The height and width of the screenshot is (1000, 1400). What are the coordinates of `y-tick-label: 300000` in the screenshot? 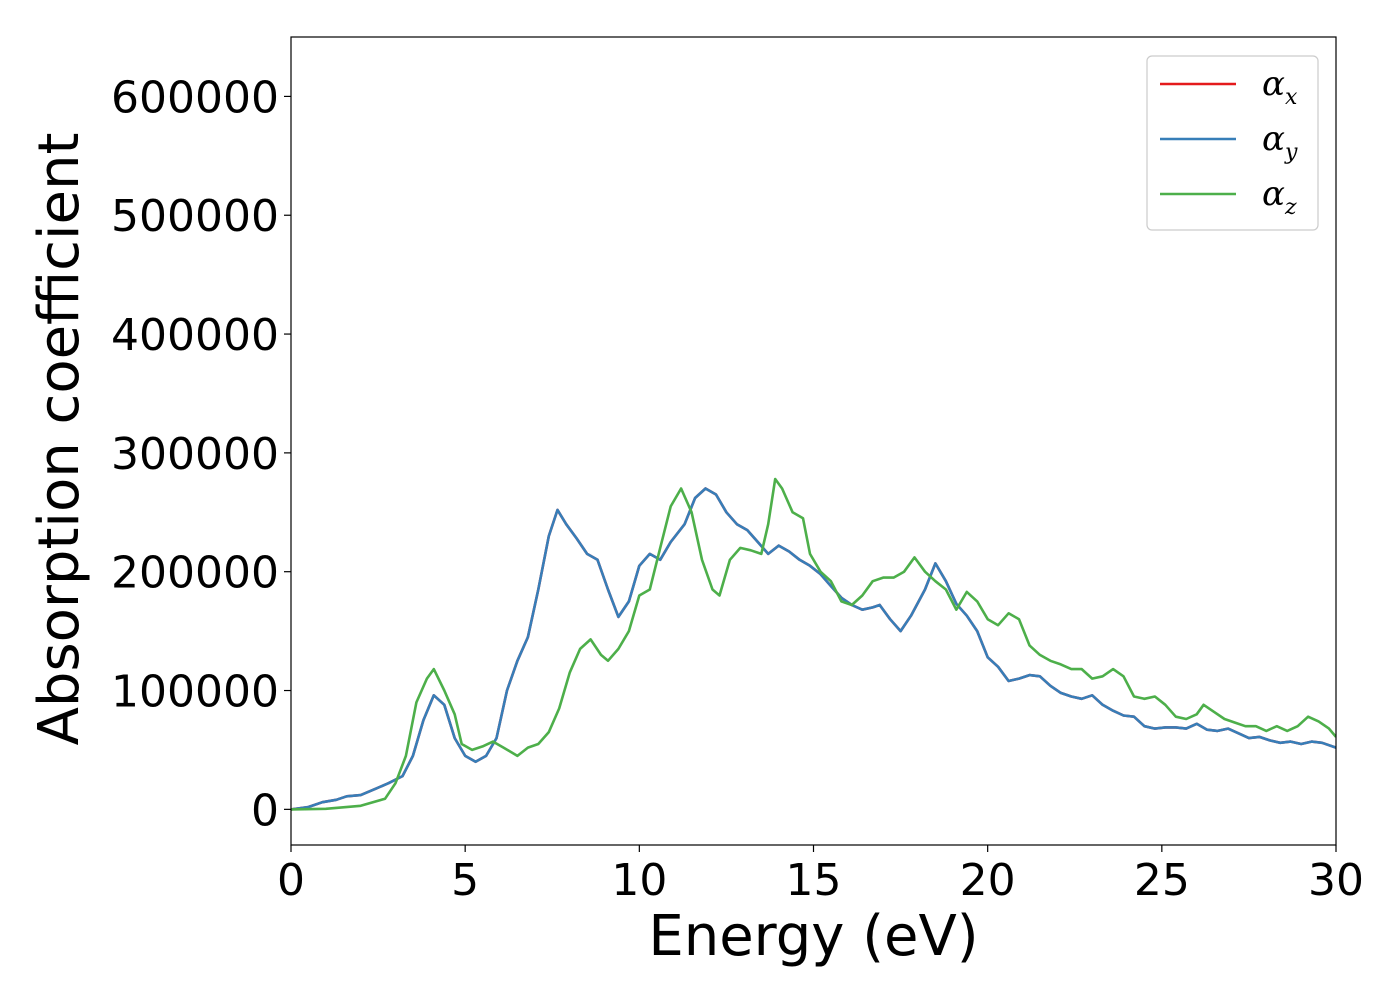 It's located at (195, 454).